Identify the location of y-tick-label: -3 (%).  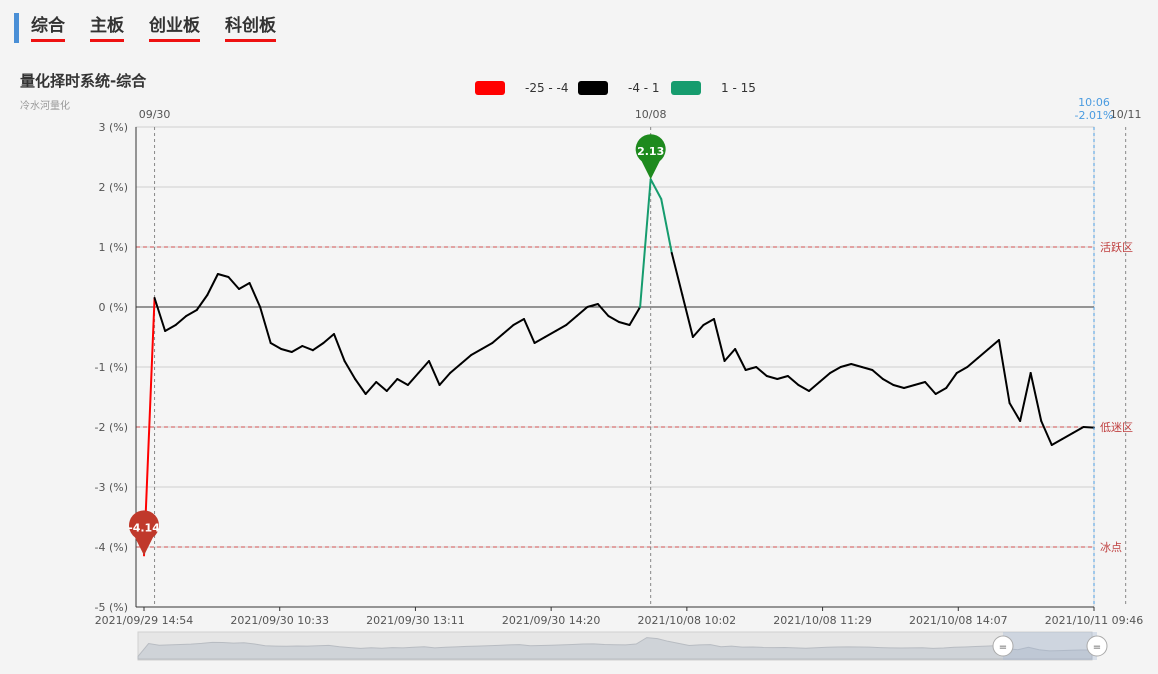
(112, 487).